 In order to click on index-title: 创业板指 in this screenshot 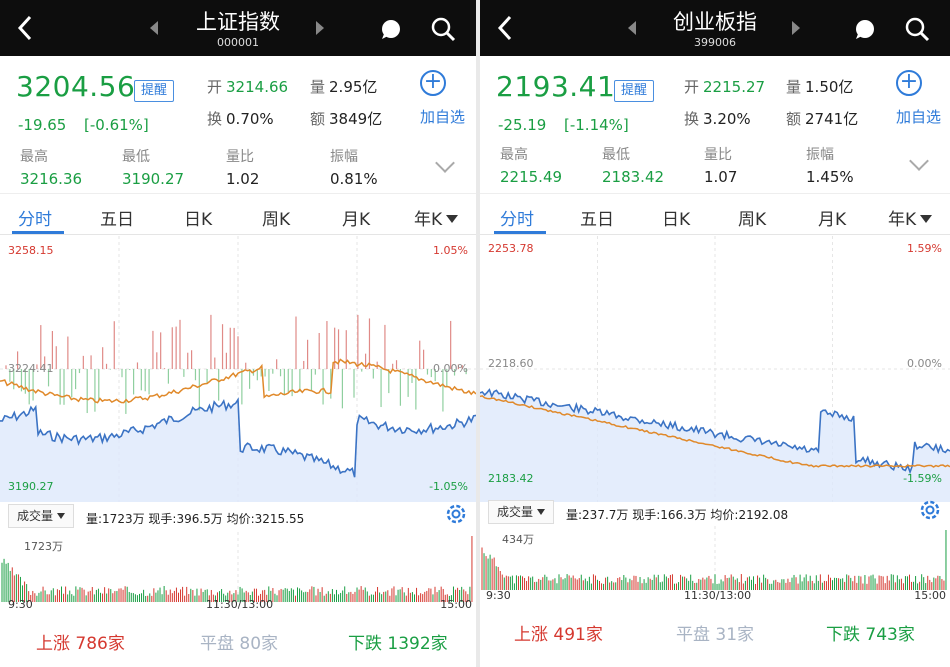, I will do `click(715, 22)`.